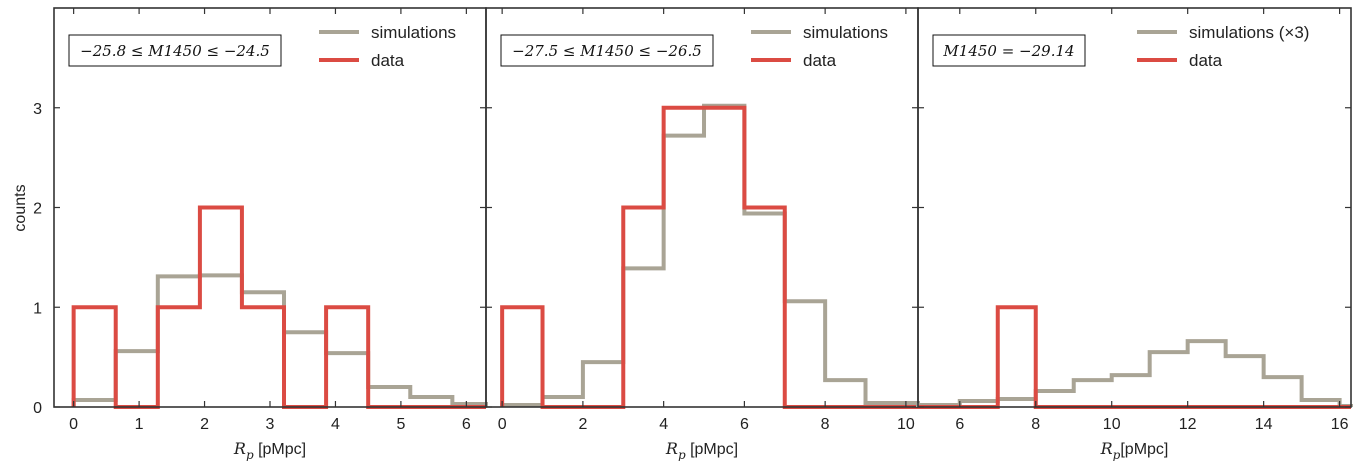 The width and height of the screenshot is (1359, 461). Describe the element at coordinates (1264, 424) in the screenshot. I see `x-tick-label: 14` at that location.